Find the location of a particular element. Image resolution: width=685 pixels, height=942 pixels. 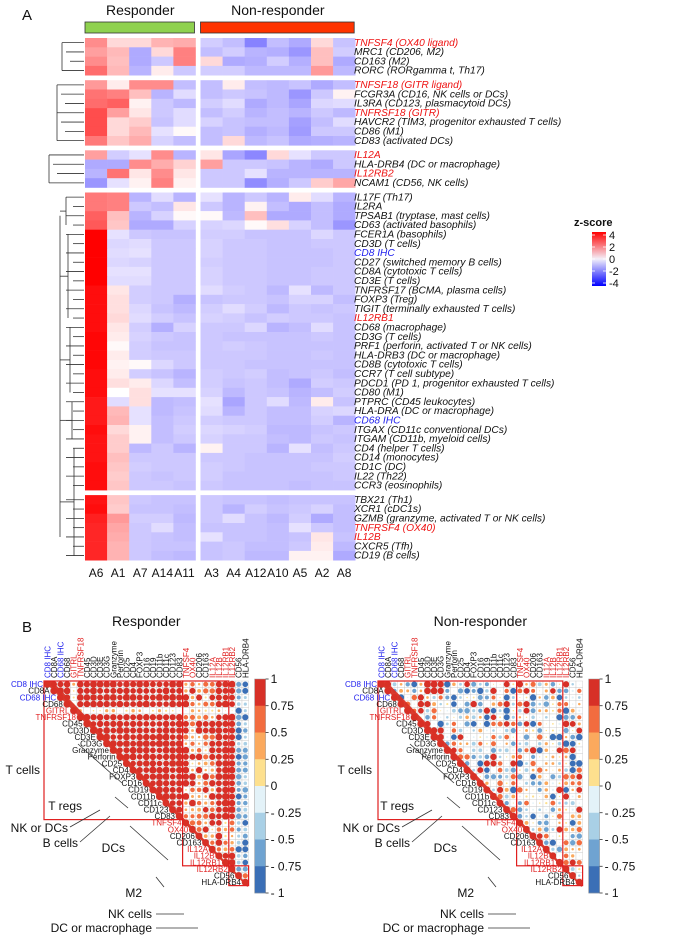

column-variable-label: IL12A is located at coordinates (212, 667).